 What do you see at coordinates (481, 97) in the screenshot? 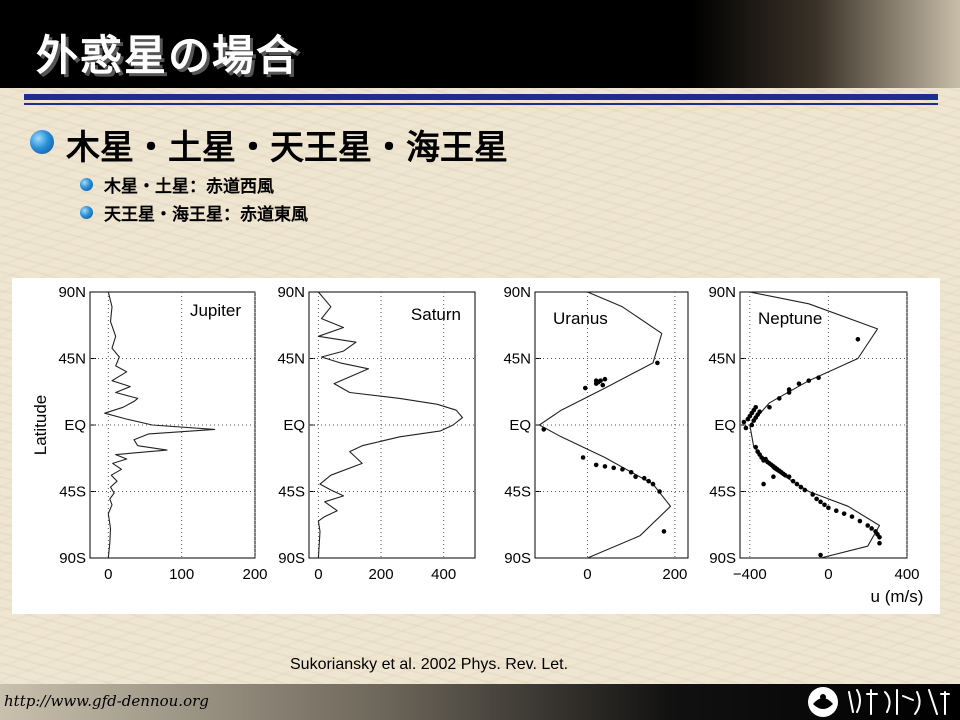
I see `title-rule` at bounding box center [481, 97].